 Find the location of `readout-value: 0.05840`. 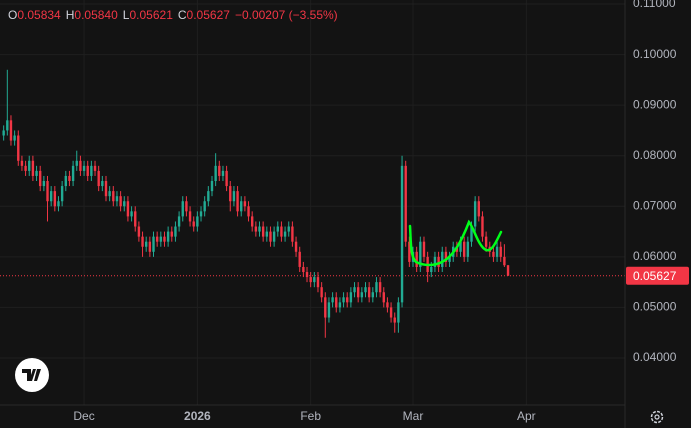

readout-value: 0.05840 is located at coordinates (96, 15).